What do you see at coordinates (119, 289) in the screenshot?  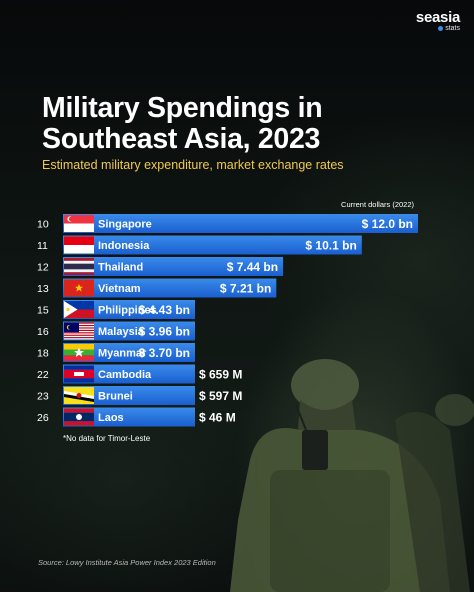 I see `category-label: Vietnam` at bounding box center [119, 289].